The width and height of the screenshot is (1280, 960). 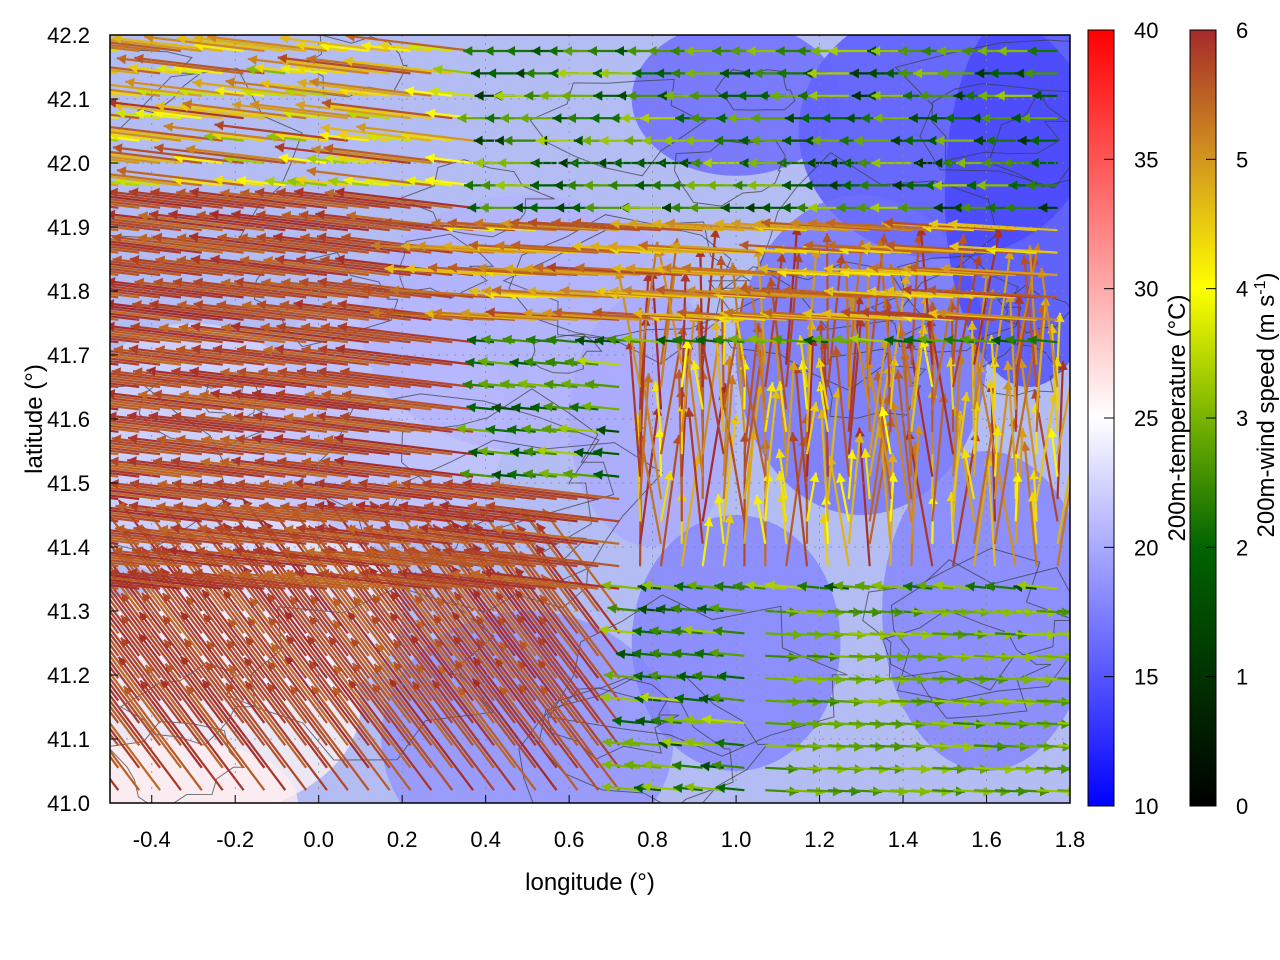 What do you see at coordinates (1242, 547) in the screenshot?
I see `colorbar-tick-label: 2` at bounding box center [1242, 547].